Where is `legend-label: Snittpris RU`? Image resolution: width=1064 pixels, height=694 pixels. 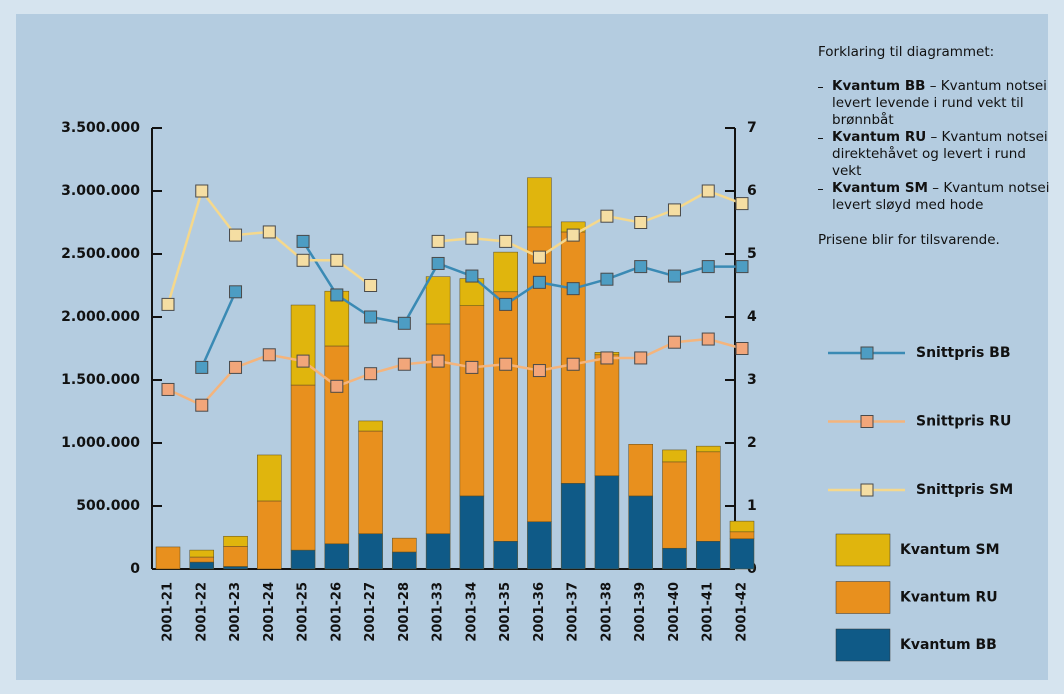
legend-label: Snittpris RU is located at coordinates (963, 422).